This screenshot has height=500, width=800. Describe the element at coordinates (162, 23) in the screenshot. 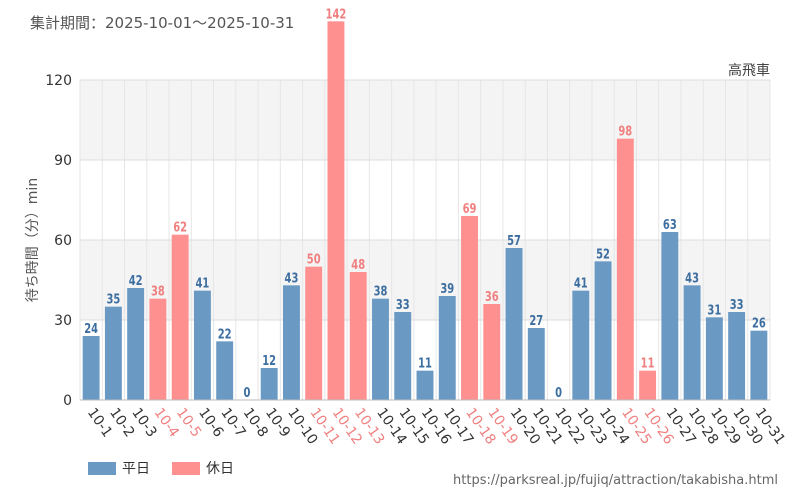

I see `period-label: 集計期間：2025-10-01〜2025-10-31` at that location.